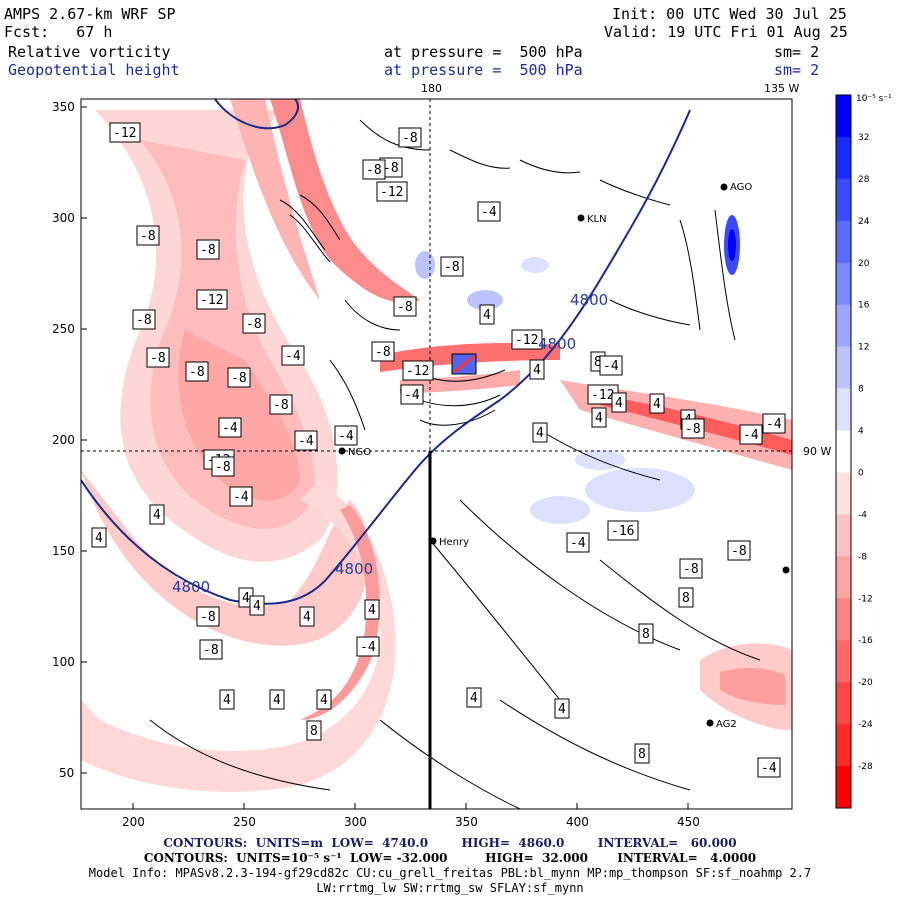 The height and width of the screenshot is (900, 900). Describe the element at coordinates (433, 541) in the screenshot. I see `station-henry-dot` at that location.